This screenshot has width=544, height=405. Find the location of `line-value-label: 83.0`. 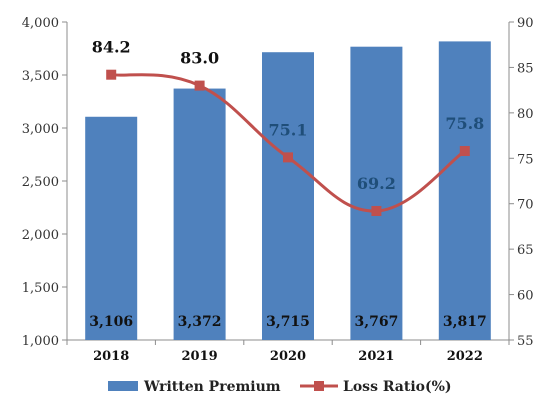

line-value-label: 83.0 is located at coordinates (199, 58).